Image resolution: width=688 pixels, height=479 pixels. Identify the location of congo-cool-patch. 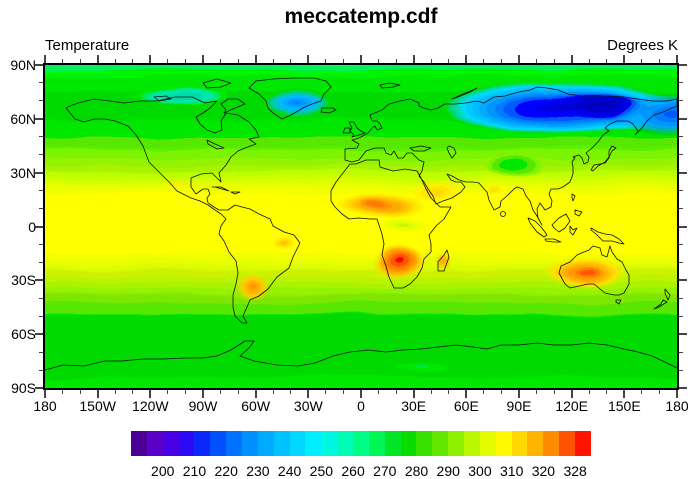
(403, 225).